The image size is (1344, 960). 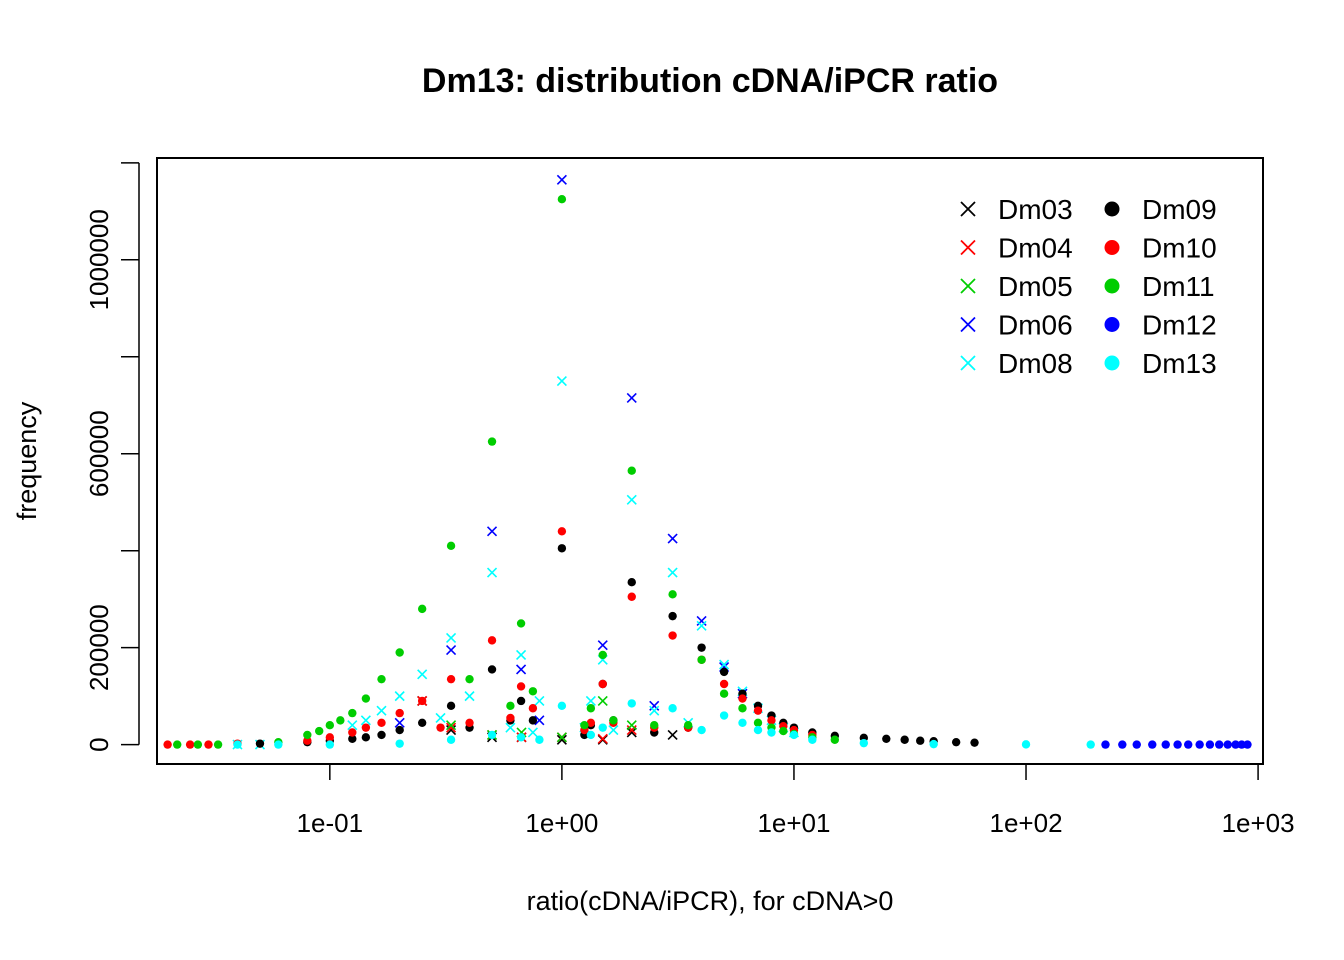 I want to click on legend-item-dm04: Dm04, so click(x=1016, y=248).